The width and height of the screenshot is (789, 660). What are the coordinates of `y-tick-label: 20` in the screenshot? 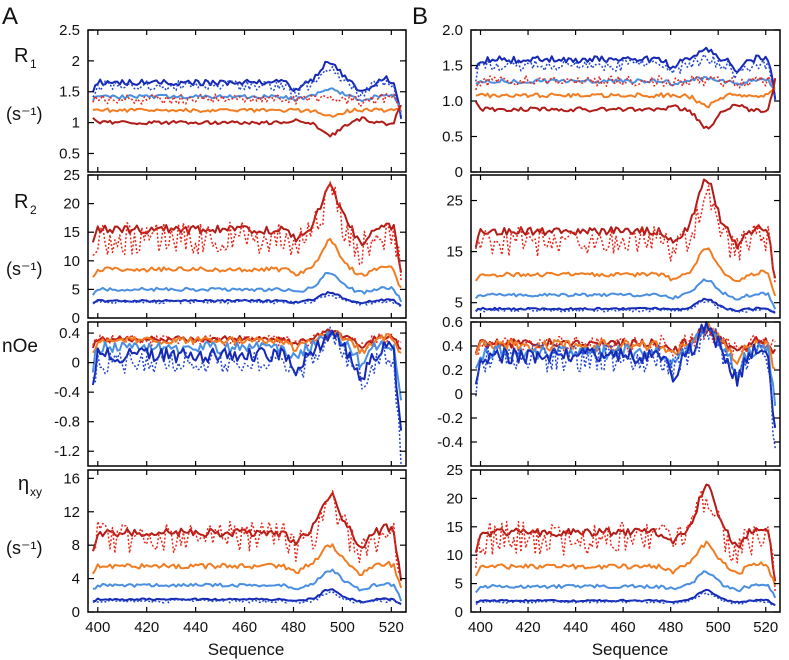 It's located at (71, 204).